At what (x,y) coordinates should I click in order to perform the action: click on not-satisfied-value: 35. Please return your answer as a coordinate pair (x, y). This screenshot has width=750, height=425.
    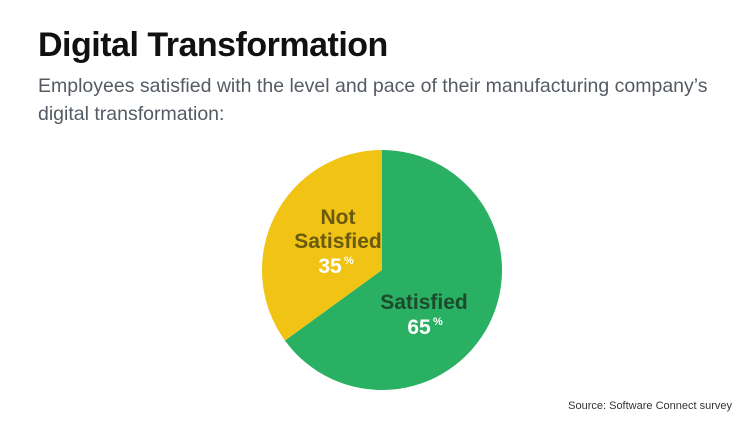
    Looking at the image, I should click on (330, 266).